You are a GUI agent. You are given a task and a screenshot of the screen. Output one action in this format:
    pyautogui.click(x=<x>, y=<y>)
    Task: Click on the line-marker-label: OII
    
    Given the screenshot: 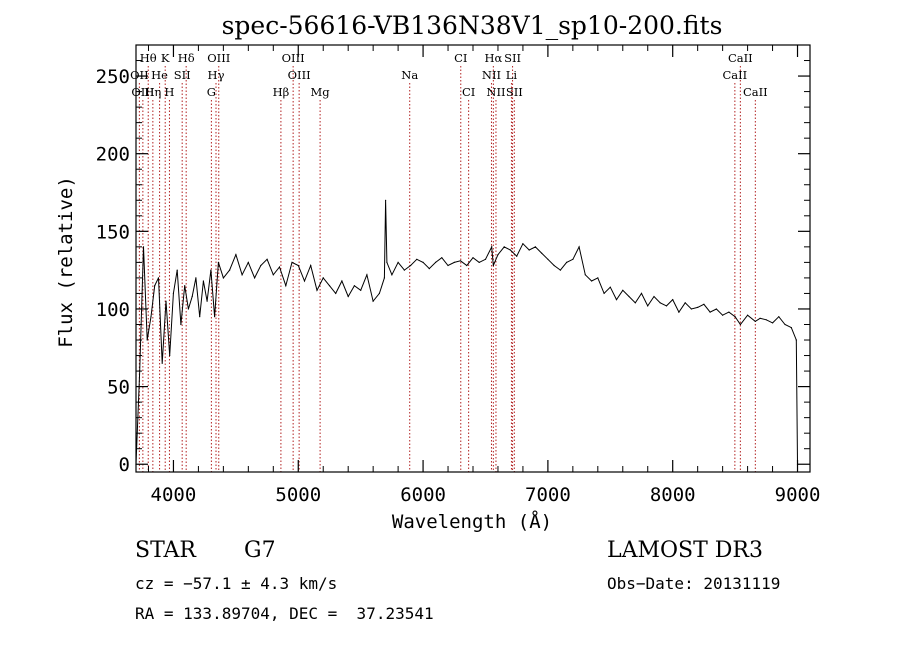 What is the action you would take?
    pyautogui.click(x=139, y=75)
    